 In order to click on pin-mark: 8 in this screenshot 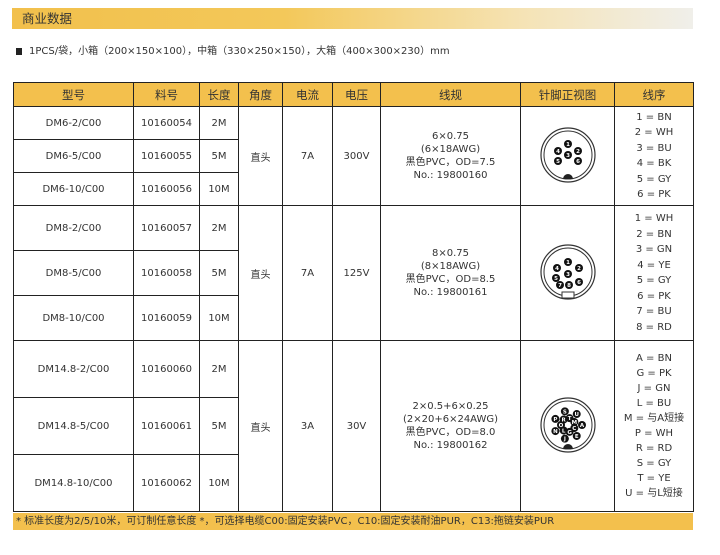, I will do `click(568, 284)`.